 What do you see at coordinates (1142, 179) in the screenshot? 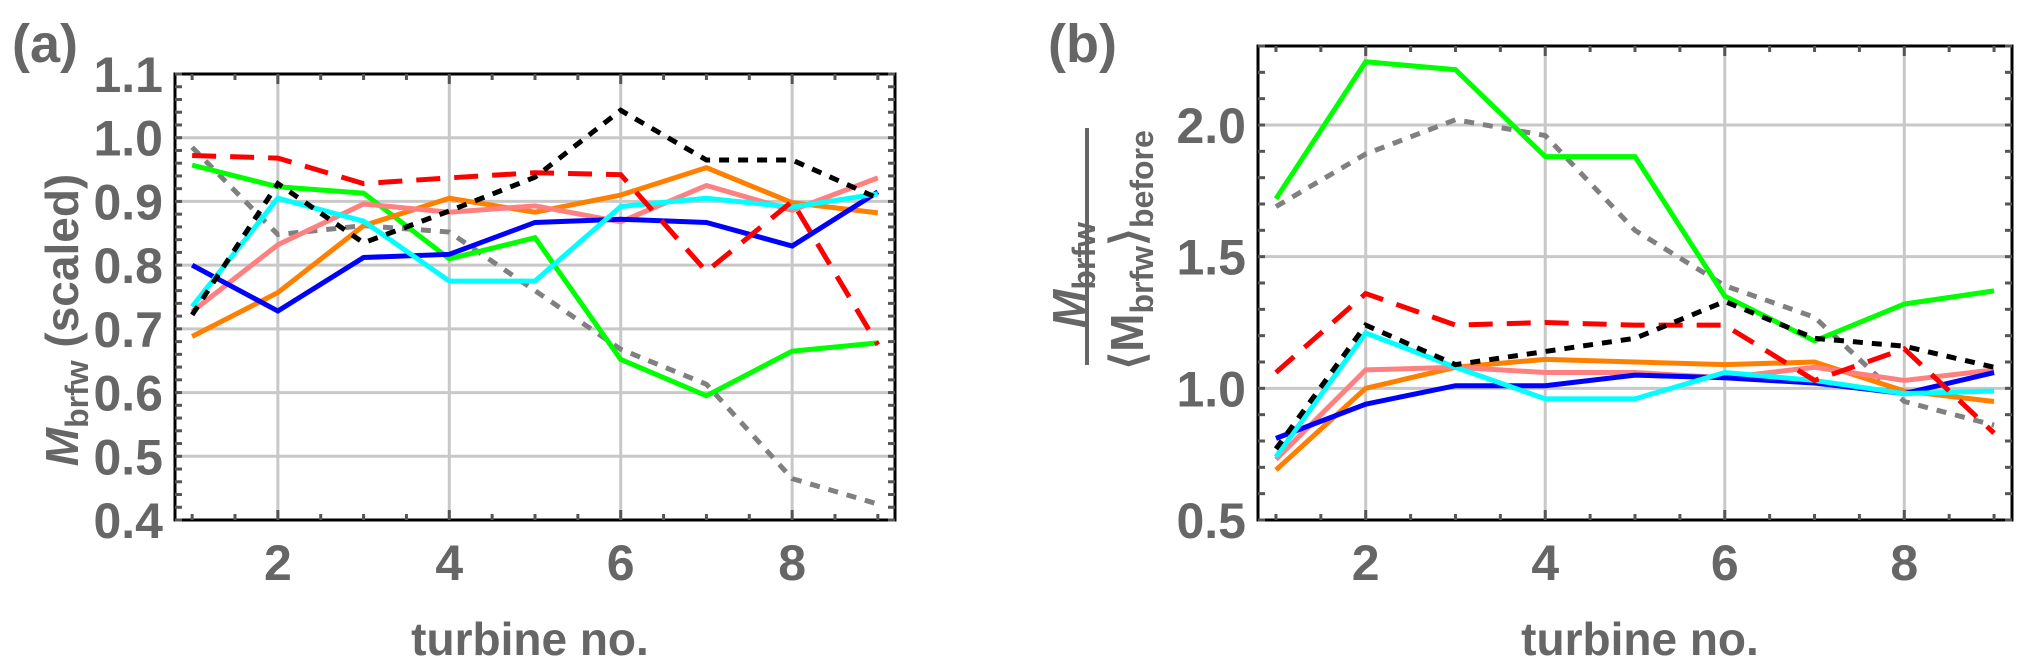
I see `panel-b-ylabel-den-sub2: before` at bounding box center [1142, 179].